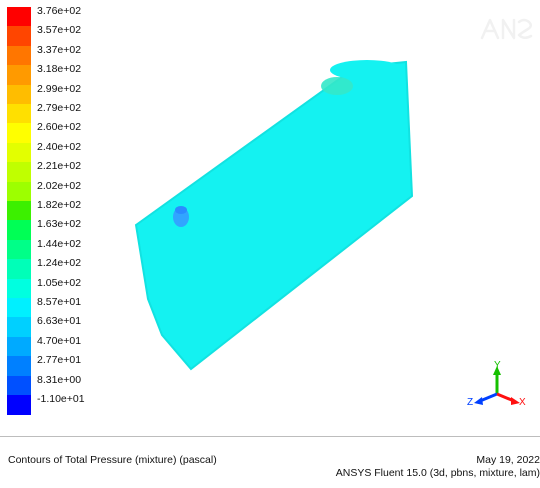 The height and width of the screenshot is (488, 540). Describe the element at coordinates (59, 205) in the screenshot. I see `legend-label-10: 1.82e+02` at that location.